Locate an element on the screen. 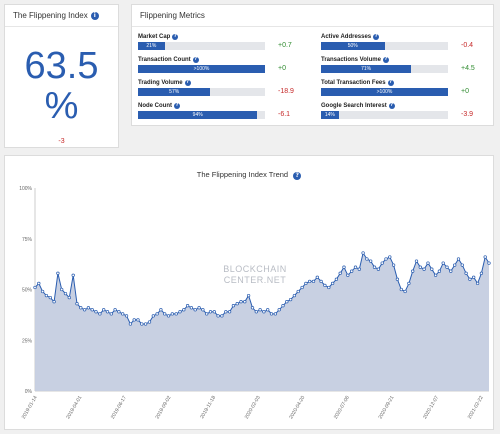  metric-total-transaction-fees: Total Transaction Fees? >100% +0 is located at coordinates (406, 90).